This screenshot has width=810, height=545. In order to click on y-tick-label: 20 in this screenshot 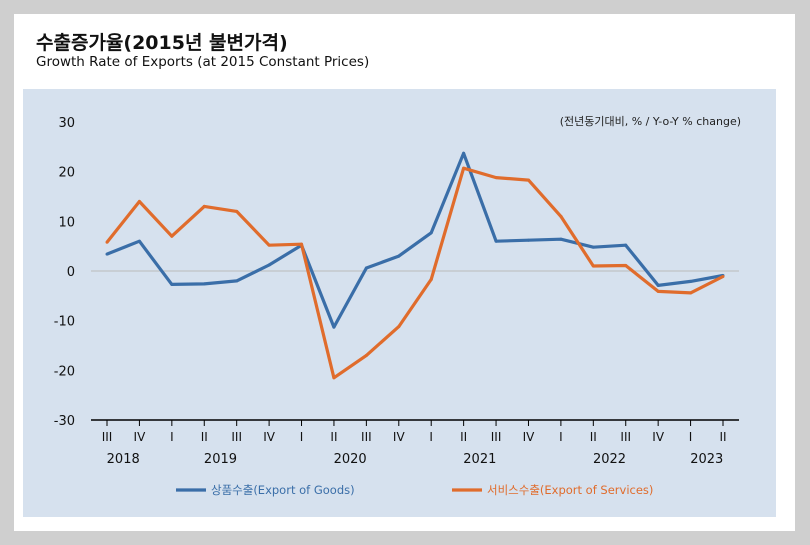, I will do `click(66, 173)`.